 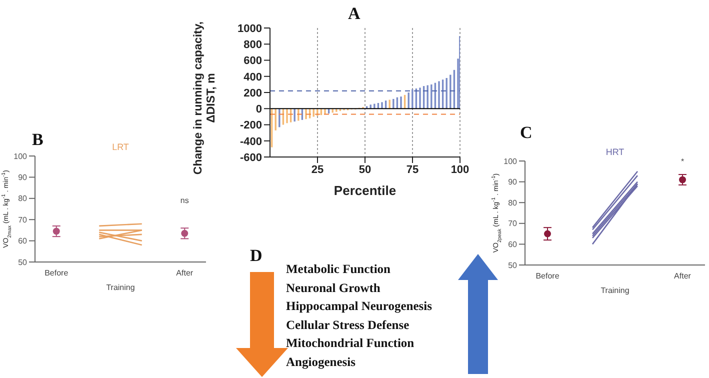 I want to click on text: Angiogenesis, so click(x=321, y=362).